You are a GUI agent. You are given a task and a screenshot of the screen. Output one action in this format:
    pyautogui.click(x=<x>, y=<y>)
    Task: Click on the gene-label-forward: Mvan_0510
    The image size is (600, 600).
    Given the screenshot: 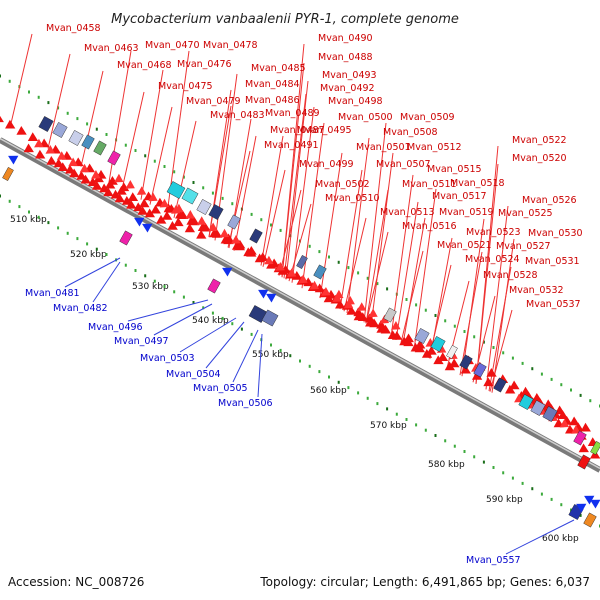 What is the action you would take?
    pyautogui.click(x=352, y=198)
    